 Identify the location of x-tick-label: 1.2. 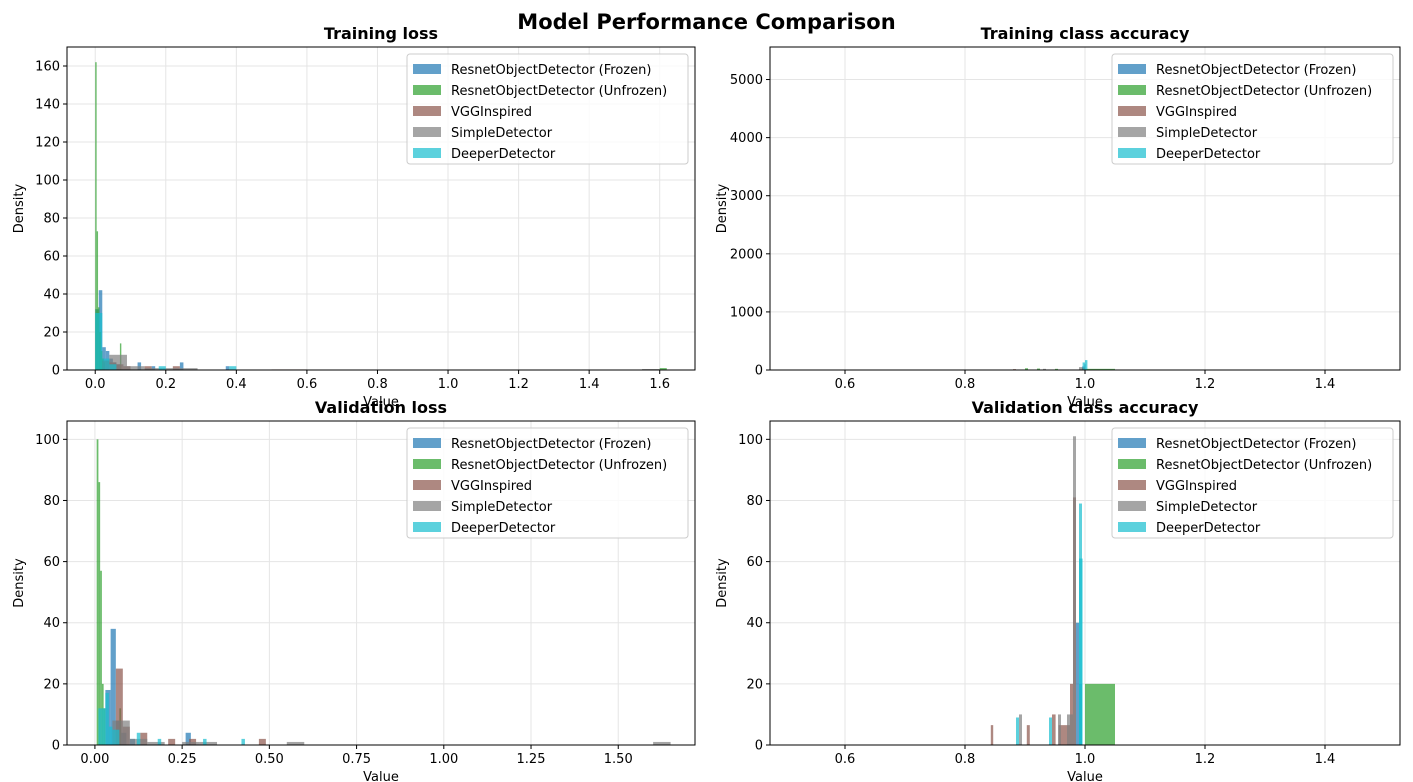
(518, 384).